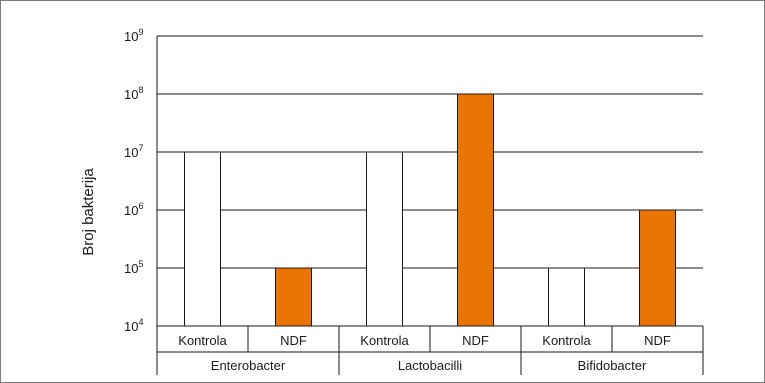 This screenshot has width=765, height=383. I want to click on y-tick-label: 10⁷, so click(133, 151).